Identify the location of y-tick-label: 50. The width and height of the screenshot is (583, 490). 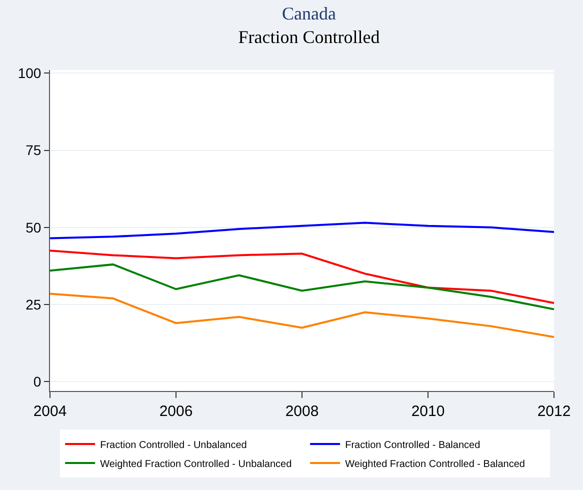
(34, 227).